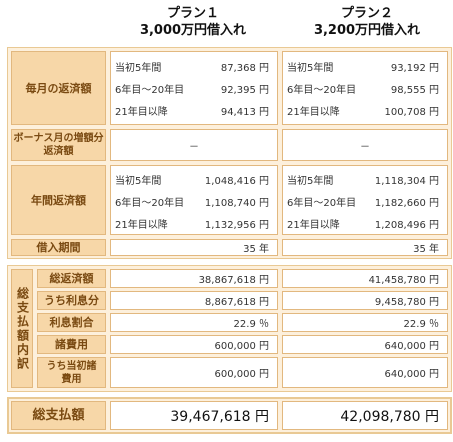  I want to click on plan2-monthly-value: 93,192 円, so click(414, 68).